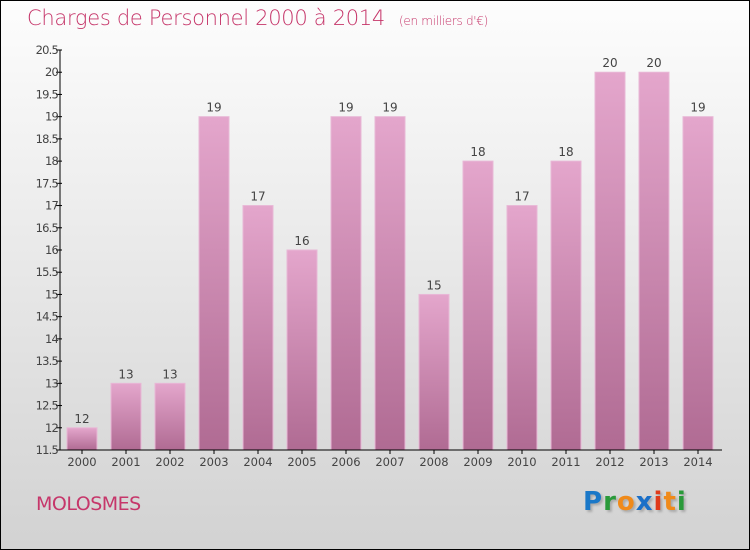 Image resolution: width=750 pixels, height=550 pixels. I want to click on x-tick-label: 2001, so click(125, 462).